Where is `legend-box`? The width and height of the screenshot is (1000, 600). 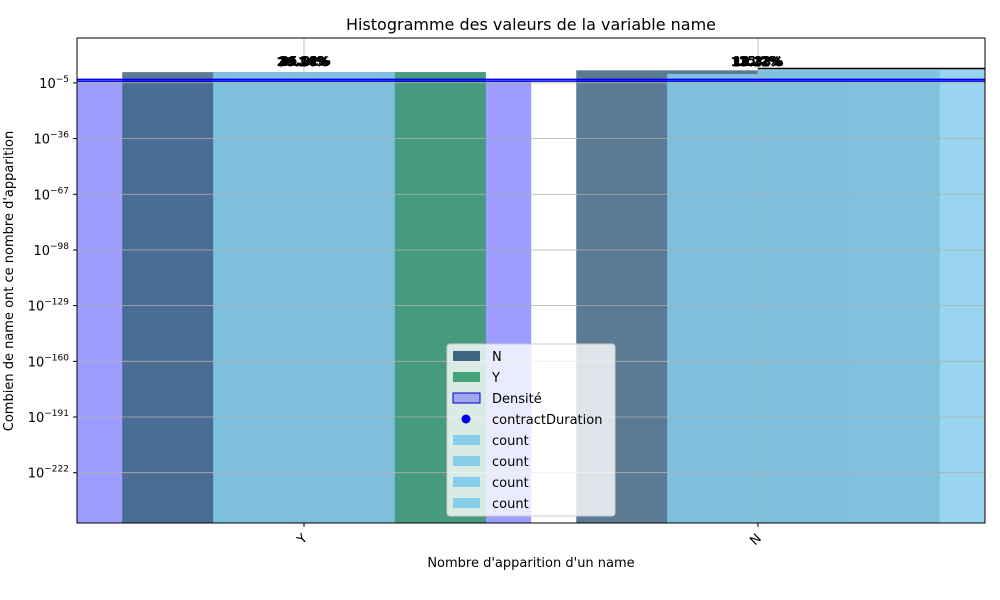
legend-box is located at coordinates (531, 430).